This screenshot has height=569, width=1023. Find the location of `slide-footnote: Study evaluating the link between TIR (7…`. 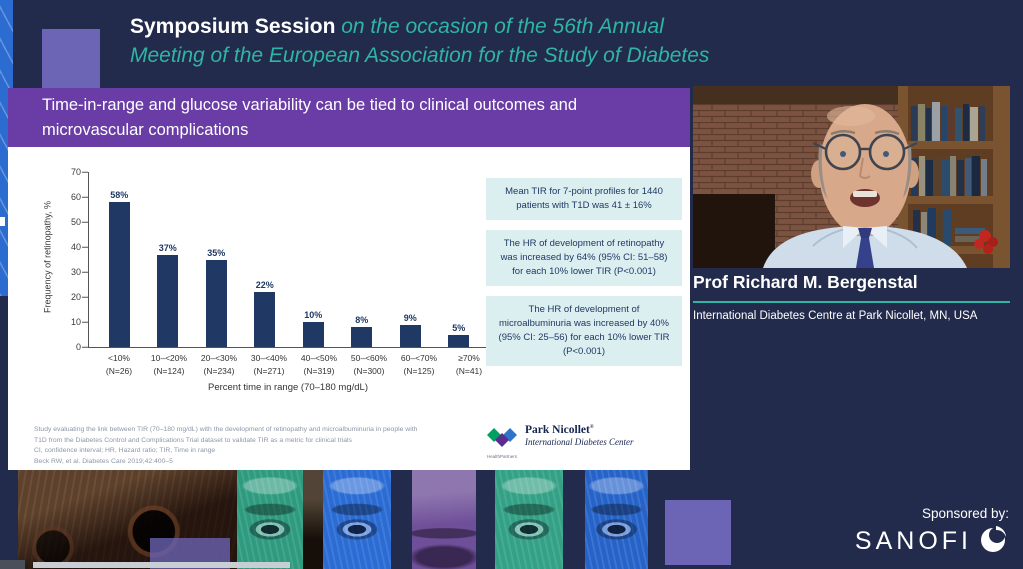

slide-footnote: Study evaluating the link between TIR (7… is located at coordinates (256, 446).